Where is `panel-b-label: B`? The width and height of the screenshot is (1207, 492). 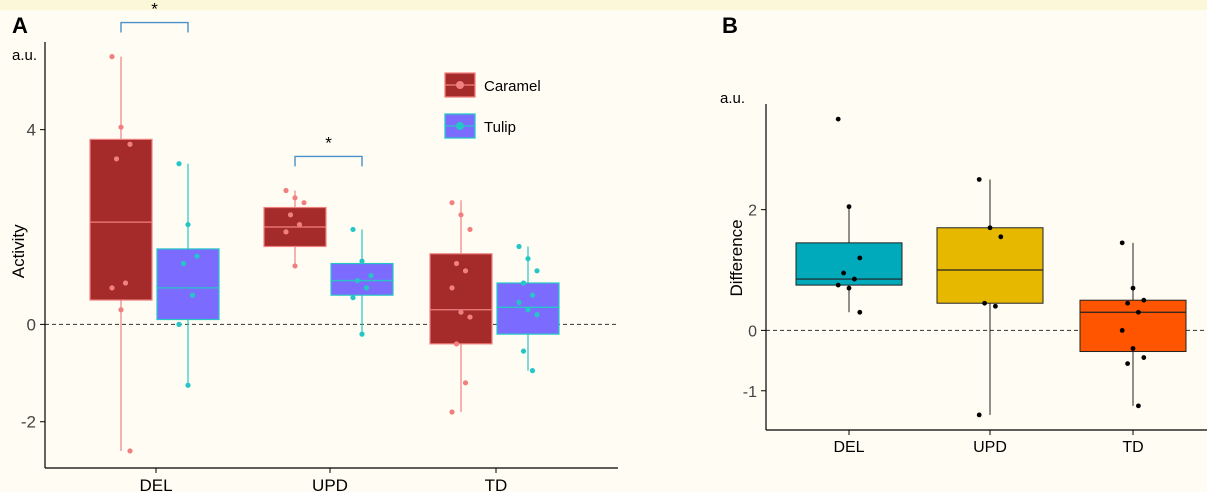 panel-b-label: B is located at coordinates (730, 25).